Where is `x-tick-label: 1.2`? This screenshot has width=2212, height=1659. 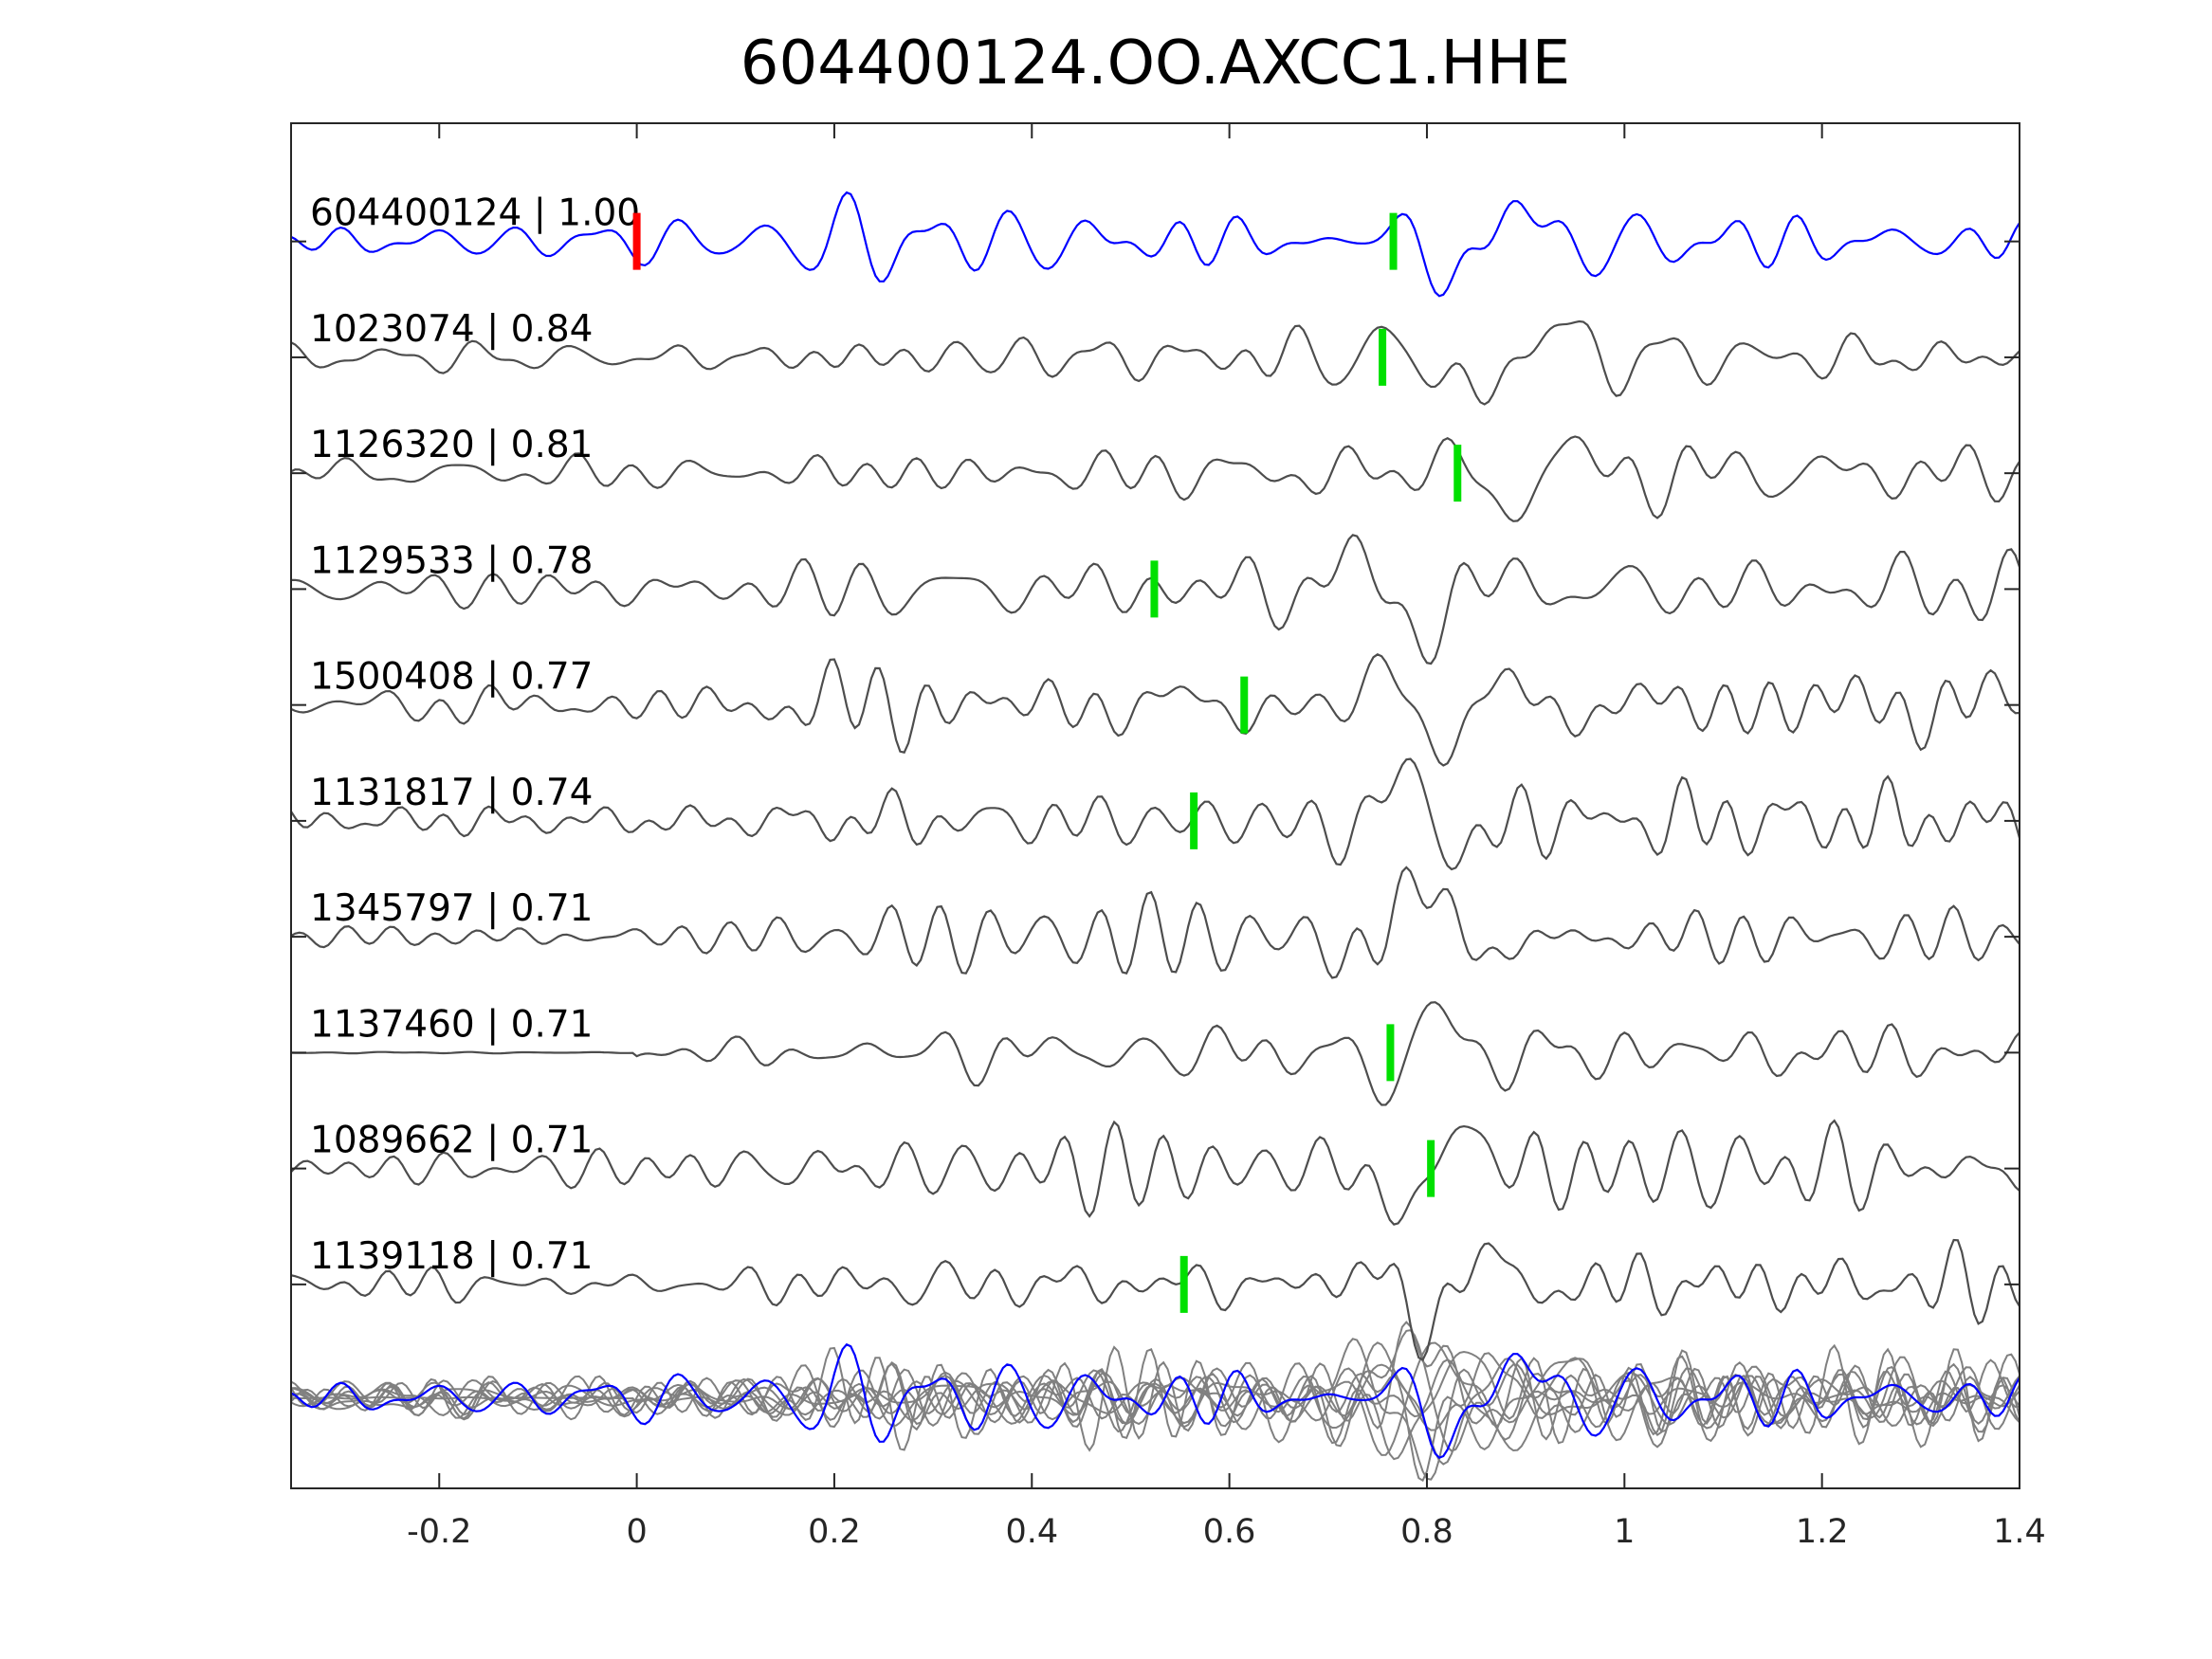
x-tick-label: 1.2 is located at coordinates (1822, 1532).